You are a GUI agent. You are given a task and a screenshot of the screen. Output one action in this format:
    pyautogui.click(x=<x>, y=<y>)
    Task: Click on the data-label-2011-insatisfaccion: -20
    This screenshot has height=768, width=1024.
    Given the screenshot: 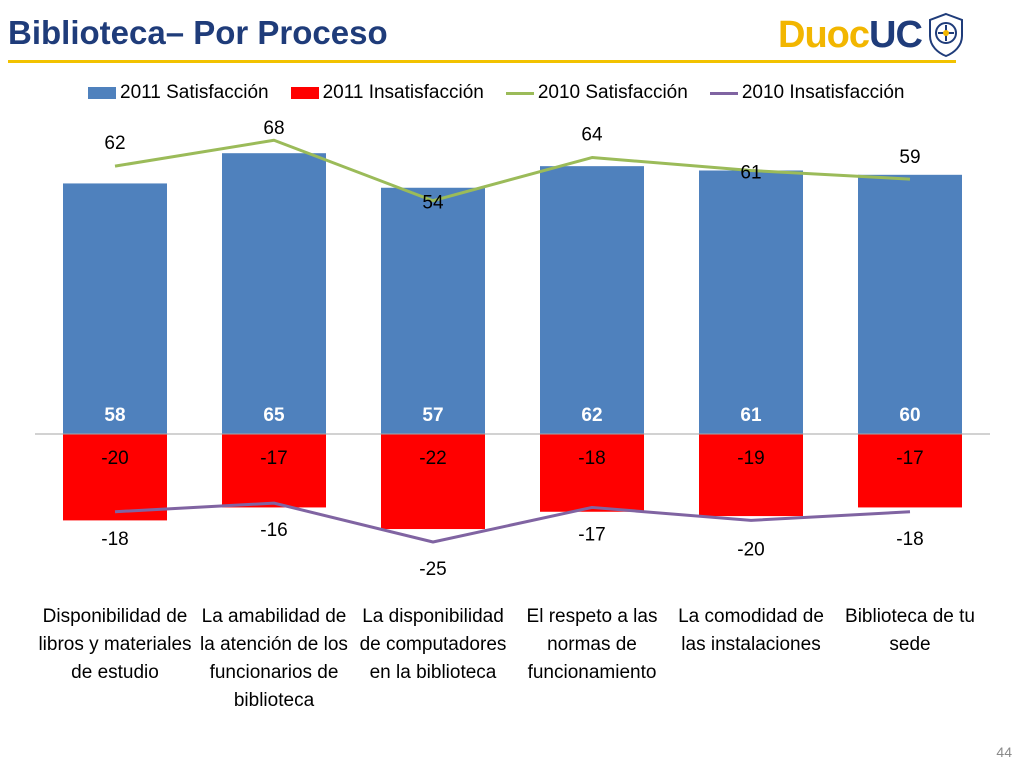 What is the action you would take?
    pyautogui.click(x=114, y=458)
    